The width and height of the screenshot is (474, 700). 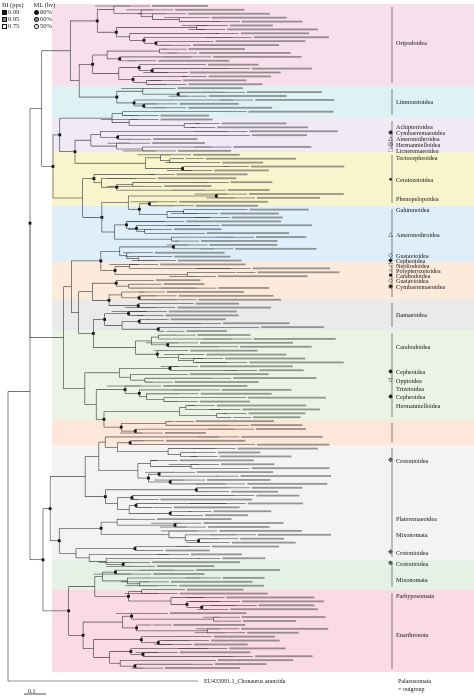 What do you see at coordinates (46, 19) in the screenshot?
I see `legend-ml-1: 60%` at bounding box center [46, 19].